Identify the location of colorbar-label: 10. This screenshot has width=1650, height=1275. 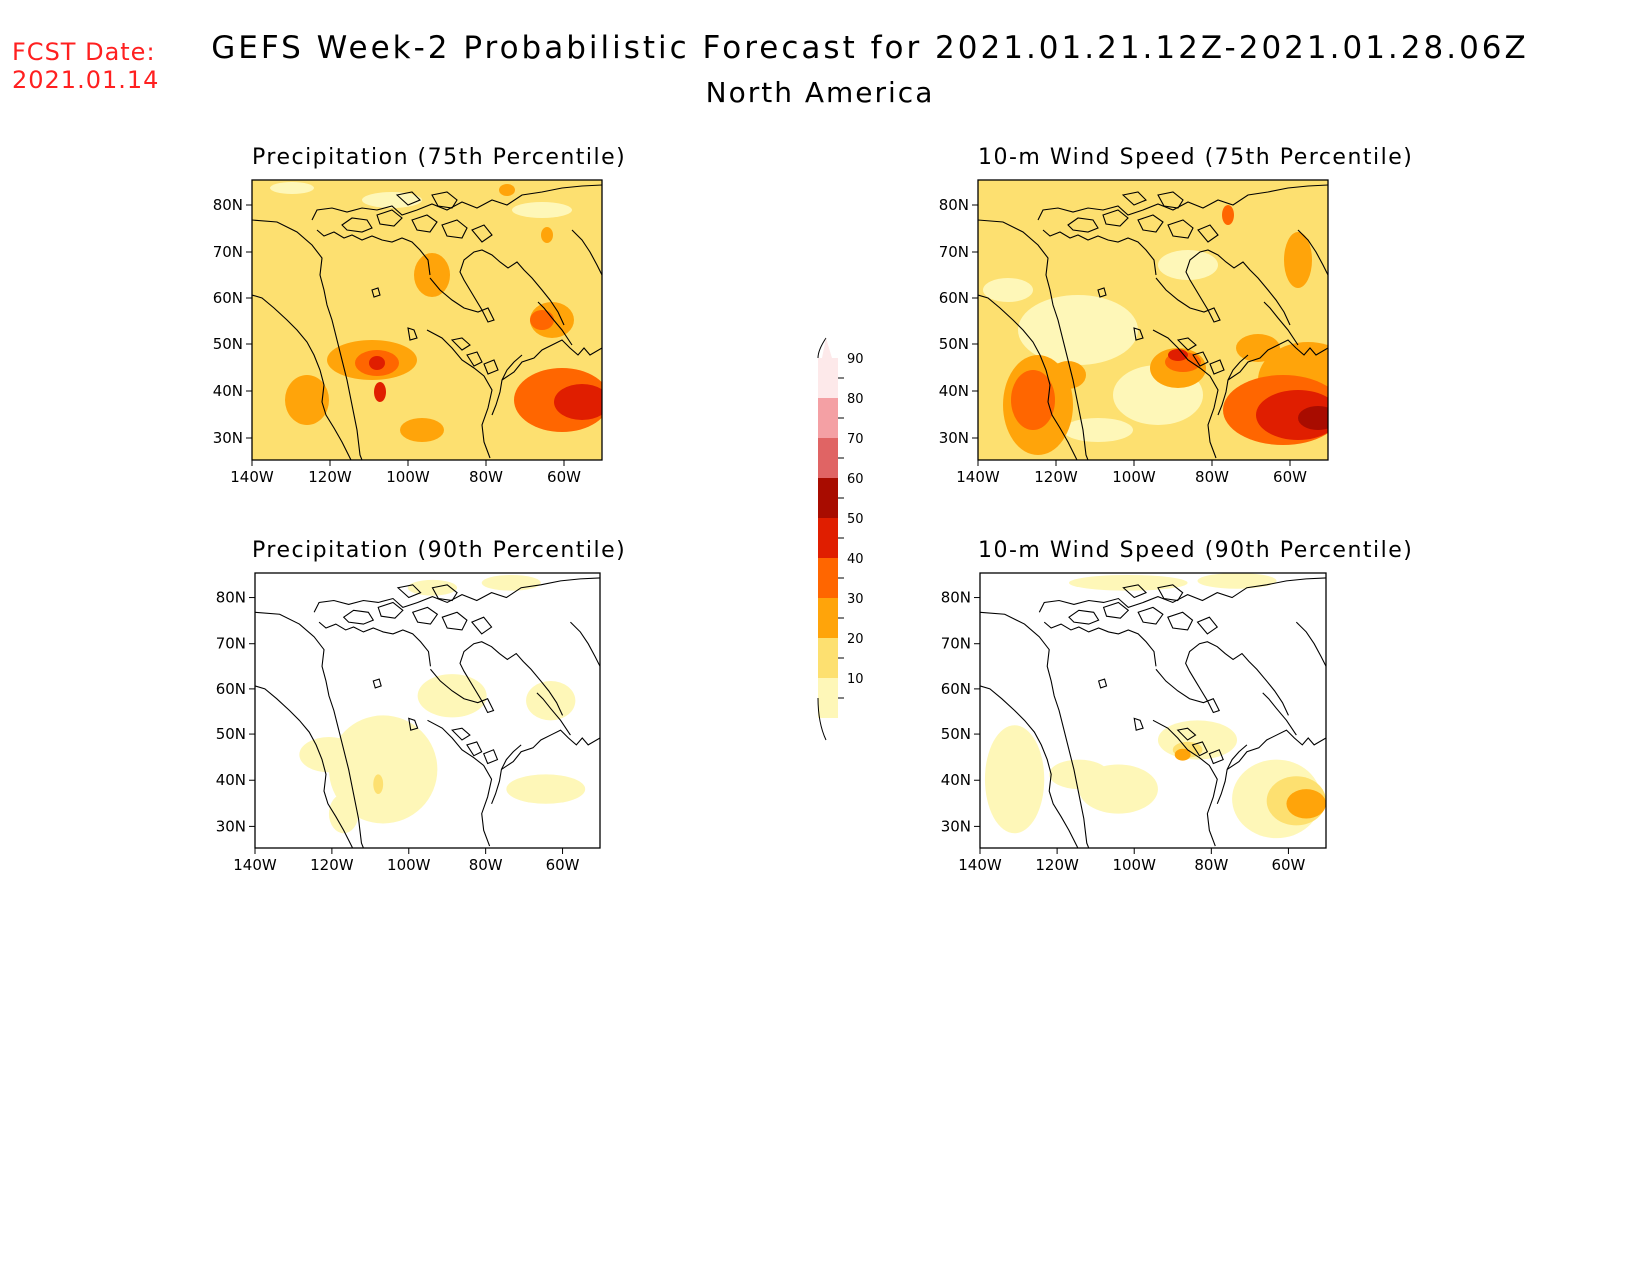
(855, 679).